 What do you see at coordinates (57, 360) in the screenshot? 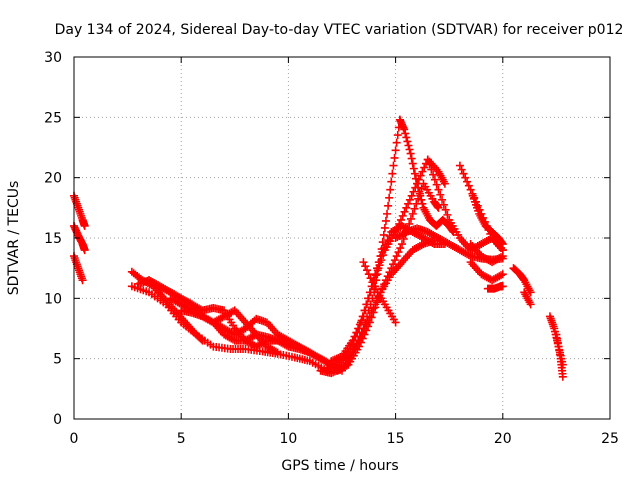
I see `y-tick-label: 5` at bounding box center [57, 360].